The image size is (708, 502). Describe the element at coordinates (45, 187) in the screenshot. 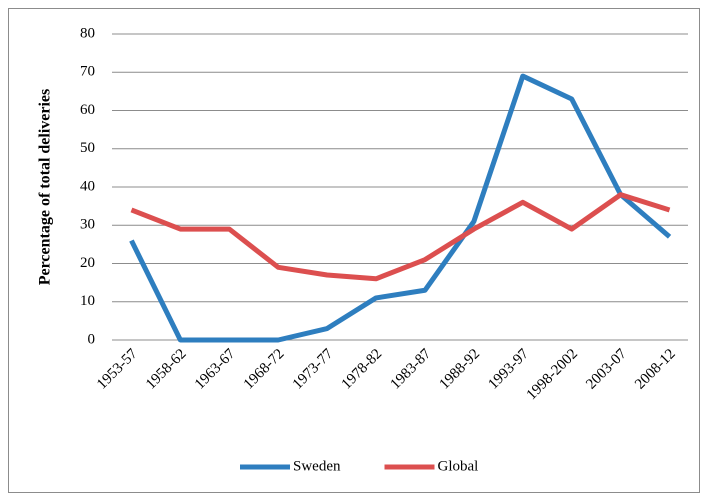

I see `y-axis-label: Percentage of total deliveries` at that location.